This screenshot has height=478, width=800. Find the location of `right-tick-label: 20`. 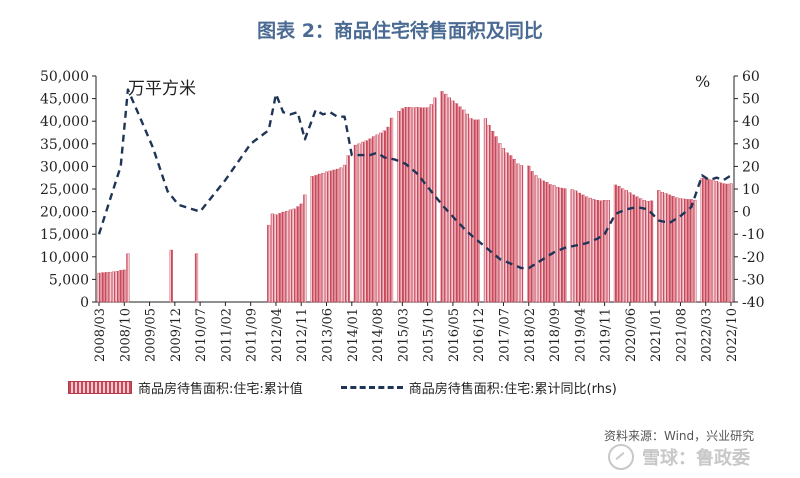

right-tick-label: 20 is located at coordinates (751, 167).